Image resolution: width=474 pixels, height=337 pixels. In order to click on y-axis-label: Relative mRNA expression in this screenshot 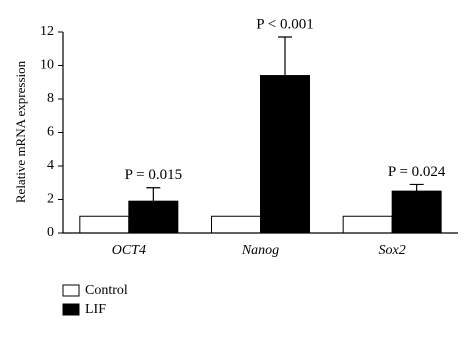, I will do `click(20, 131)`.